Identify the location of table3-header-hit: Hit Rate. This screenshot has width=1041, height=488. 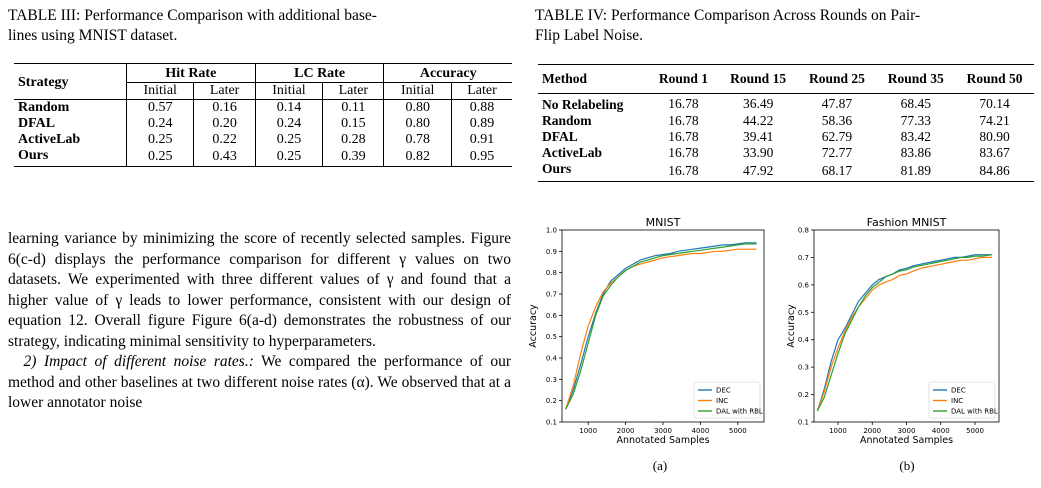
(191, 73).